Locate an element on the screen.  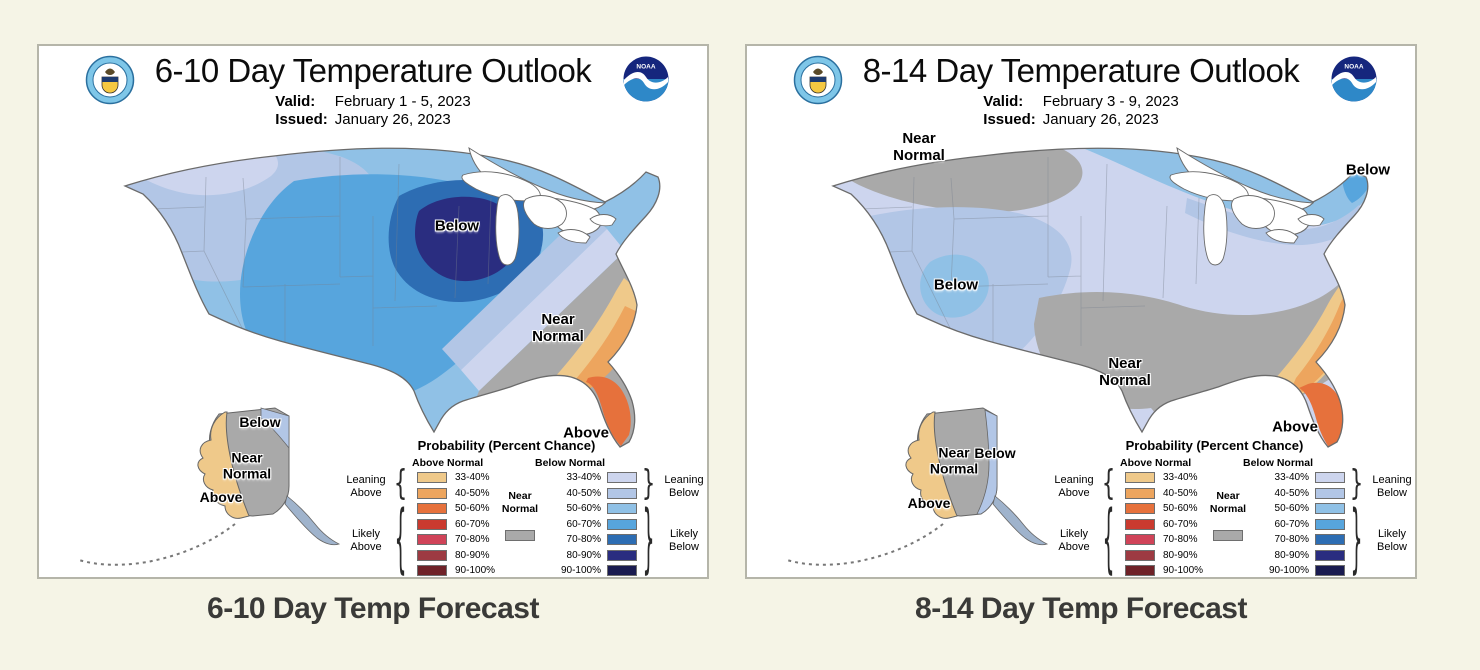
lake-erie is located at coordinates (574, 236).